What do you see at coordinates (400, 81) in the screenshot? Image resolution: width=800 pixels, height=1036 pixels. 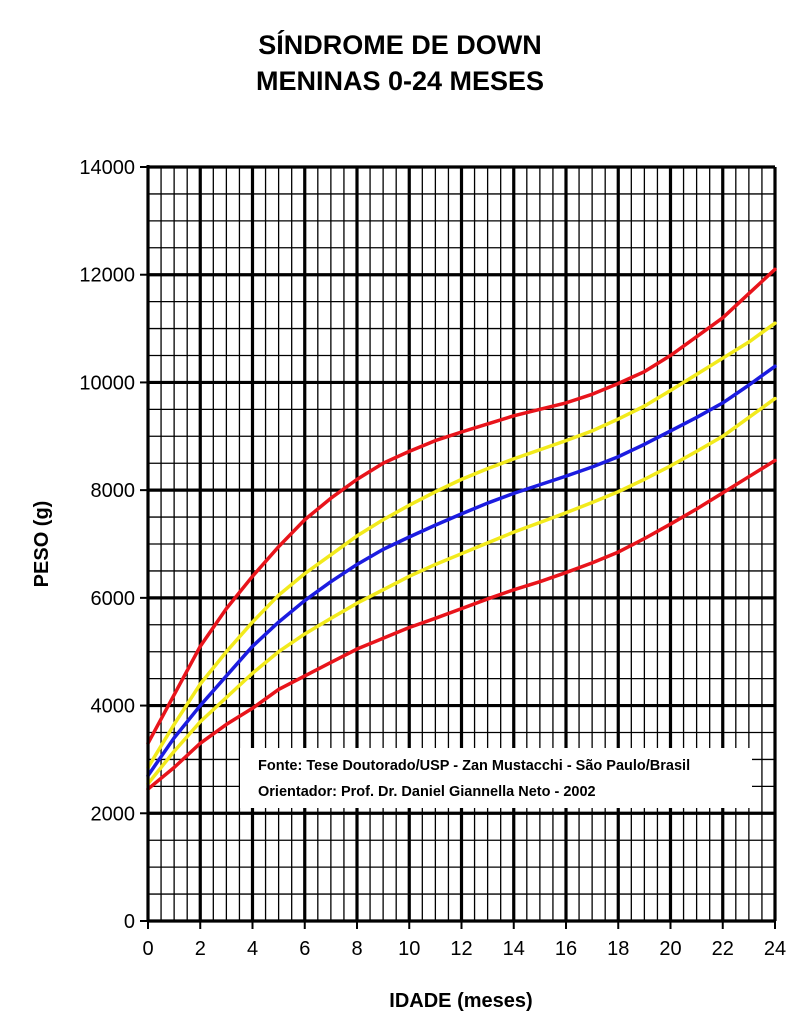 I see `chart-subtitle: MENINAS 0-24 MESES` at bounding box center [400, 81].